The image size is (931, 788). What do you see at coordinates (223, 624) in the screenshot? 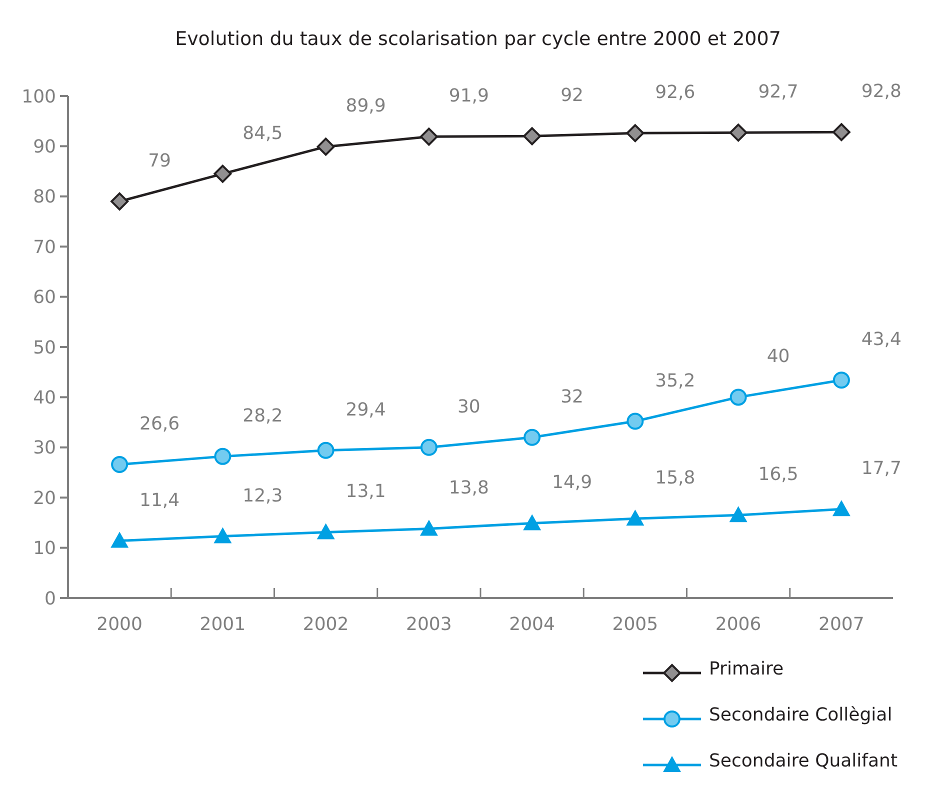
I see `x-tick-label: 2001` at bounding box center [223, 624].